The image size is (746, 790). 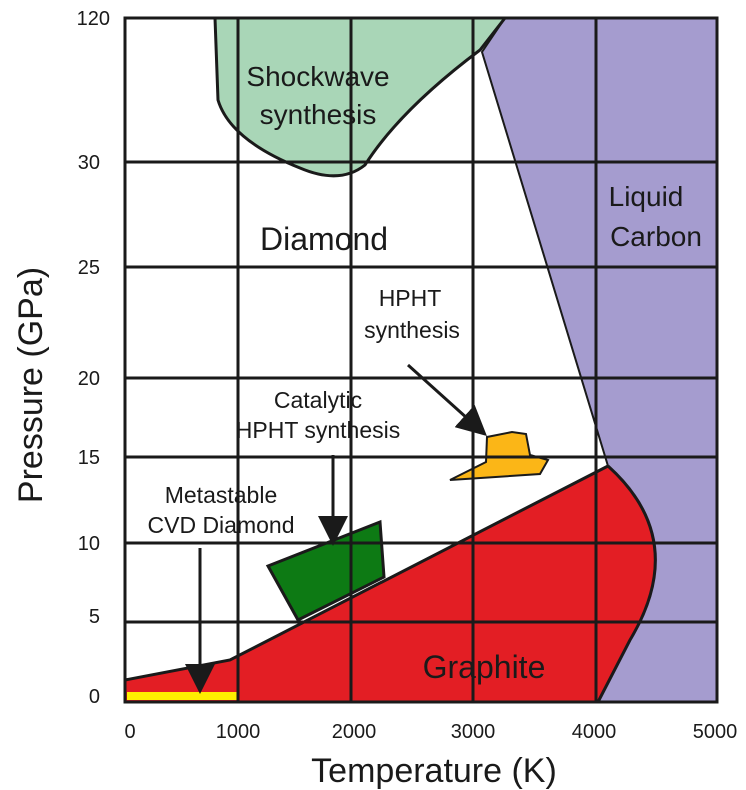 I want to click on catalytic-label-2: HPHT synthesis, so click(x=318, y=430).